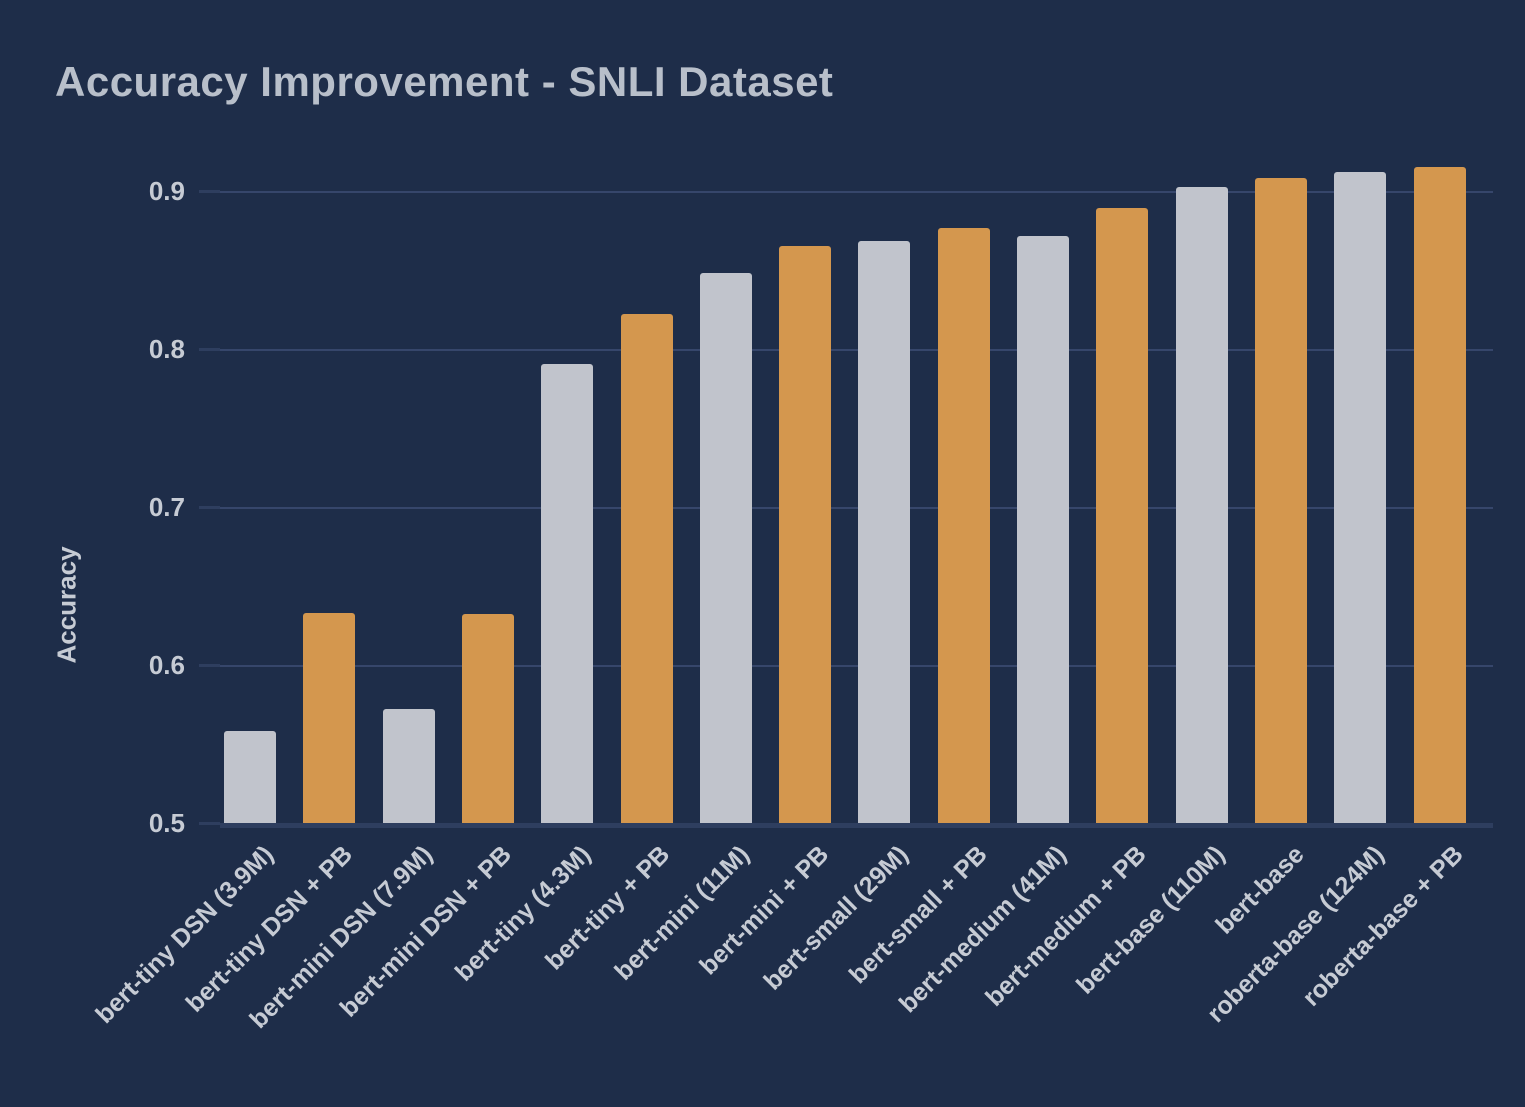 Image resolution: width=1525 pixels, height=1107 pixels. What do you see at coordinates (166, 664) in the screenshot?
I see `y-tick-label: 0.6` at bounding box center [166, 664].